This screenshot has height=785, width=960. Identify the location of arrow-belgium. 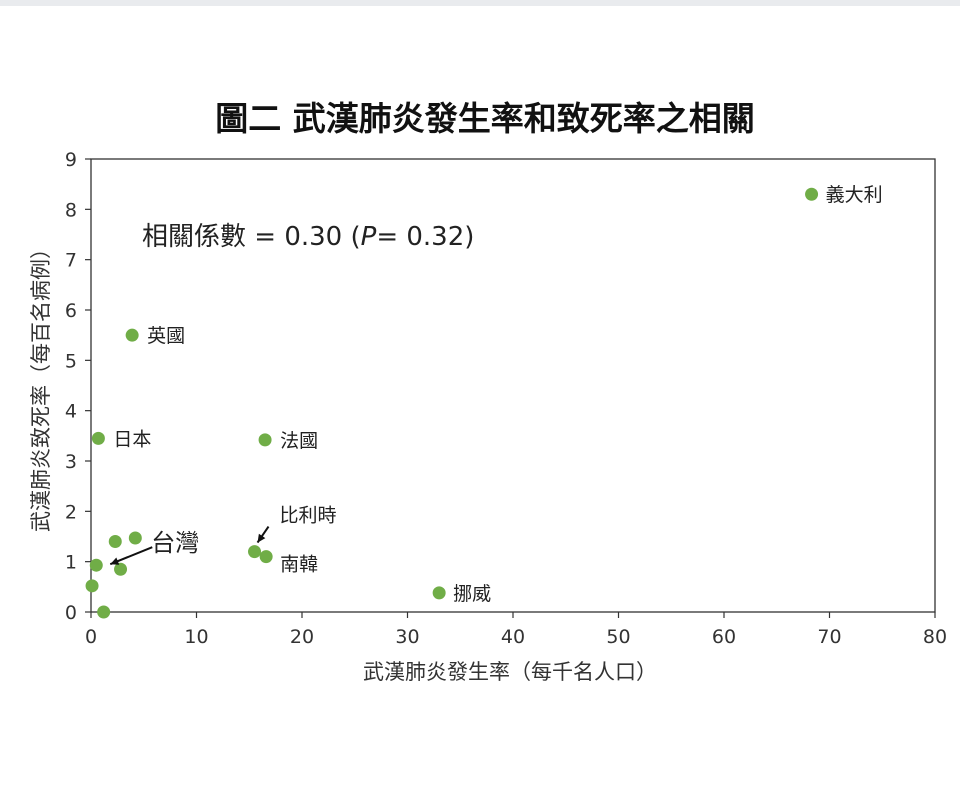
(263, 535).